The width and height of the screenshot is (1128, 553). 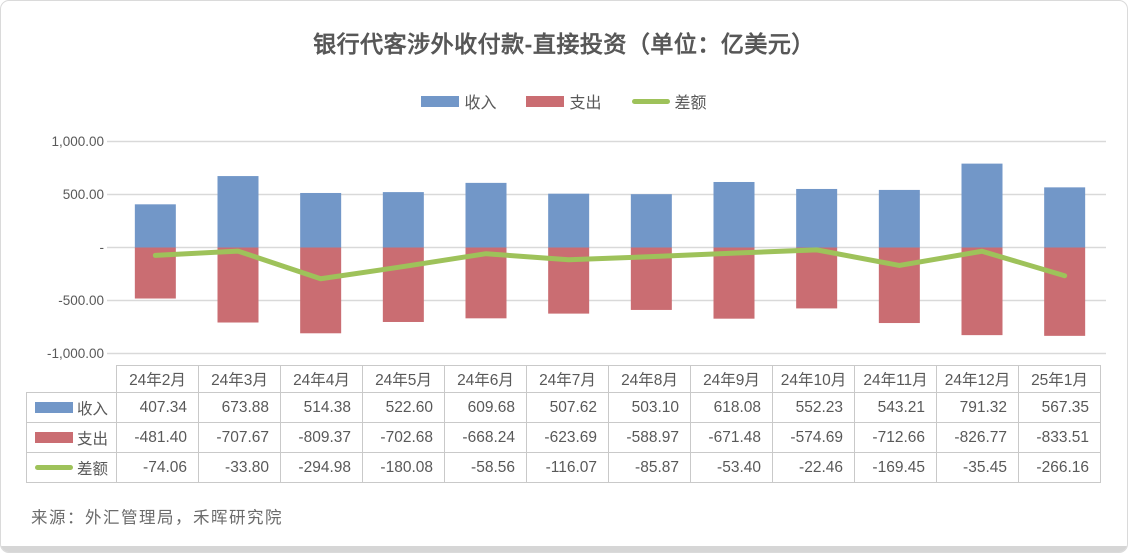 I want to click on value-cell: 673.88, so click(x=239, y=407).